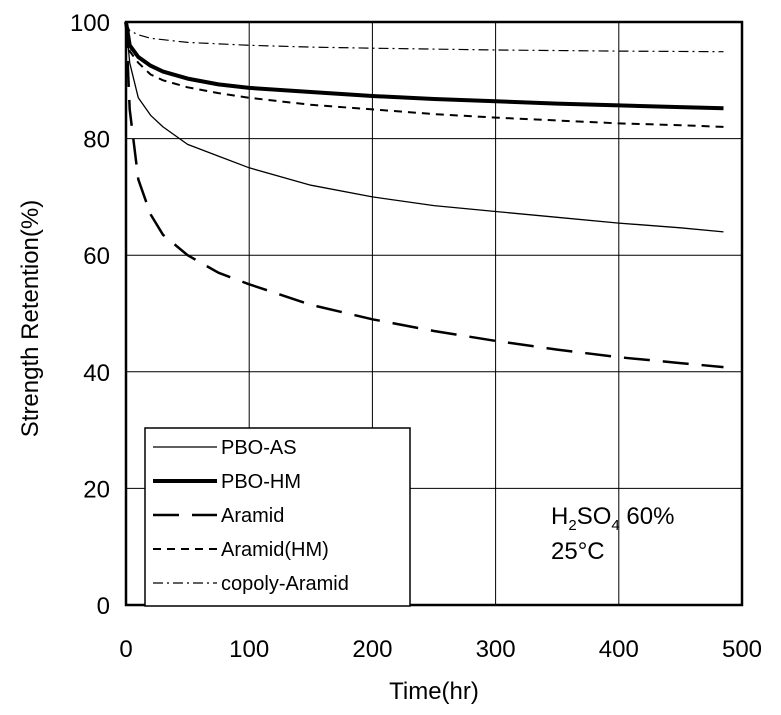 The image size is (781, 715). Describe the element at coordinates (90, 23) in the screenshot. I see `y-tick-label: 100` at that location.